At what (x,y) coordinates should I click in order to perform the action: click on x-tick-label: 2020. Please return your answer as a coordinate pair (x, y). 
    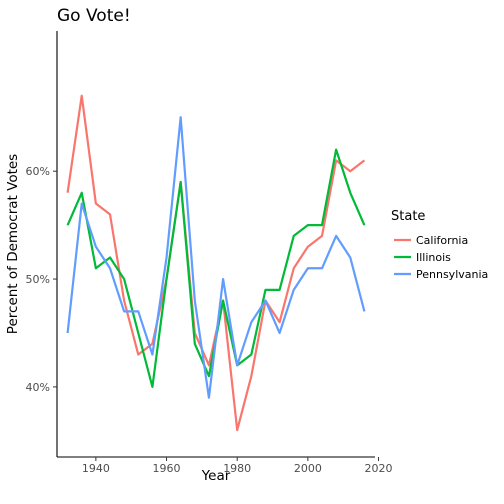
    Looking at the image, I should click on (379, 468).